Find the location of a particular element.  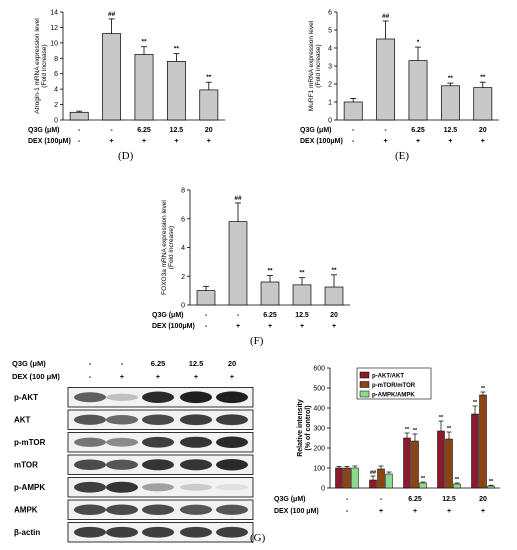

foxo3a-ytick-label: 8 is located at coordinates (183, 191).